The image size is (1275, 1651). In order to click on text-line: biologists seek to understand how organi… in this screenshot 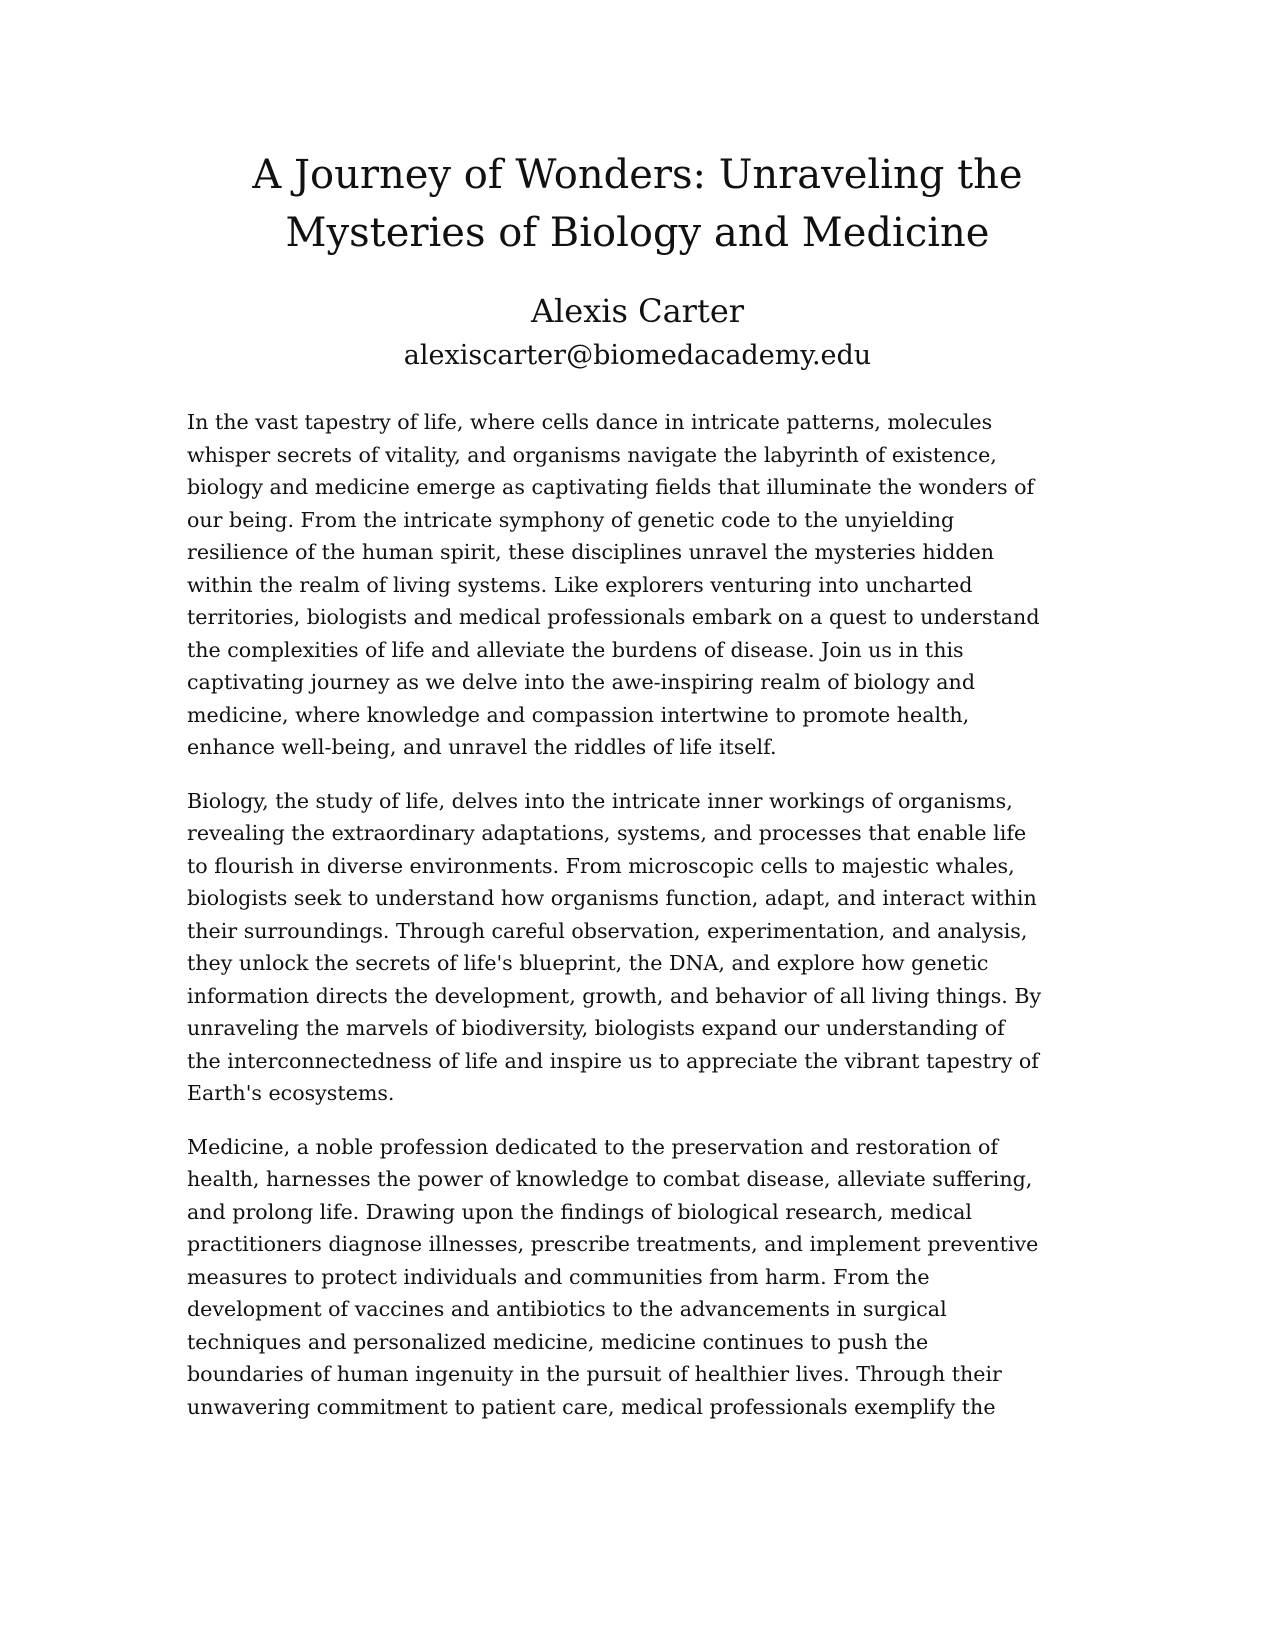, I will do `click(612, 898)`.